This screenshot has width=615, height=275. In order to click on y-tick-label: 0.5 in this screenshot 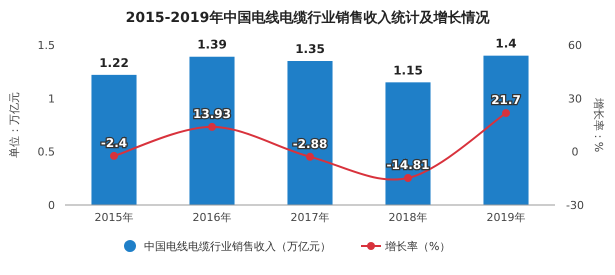, I will do `click(46, 152)`.